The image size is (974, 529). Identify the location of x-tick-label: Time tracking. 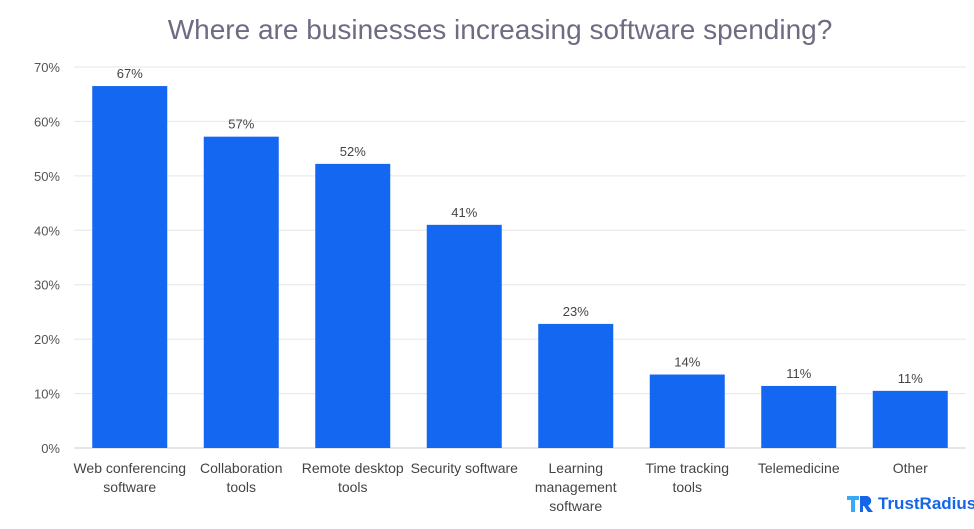
(687, 468).